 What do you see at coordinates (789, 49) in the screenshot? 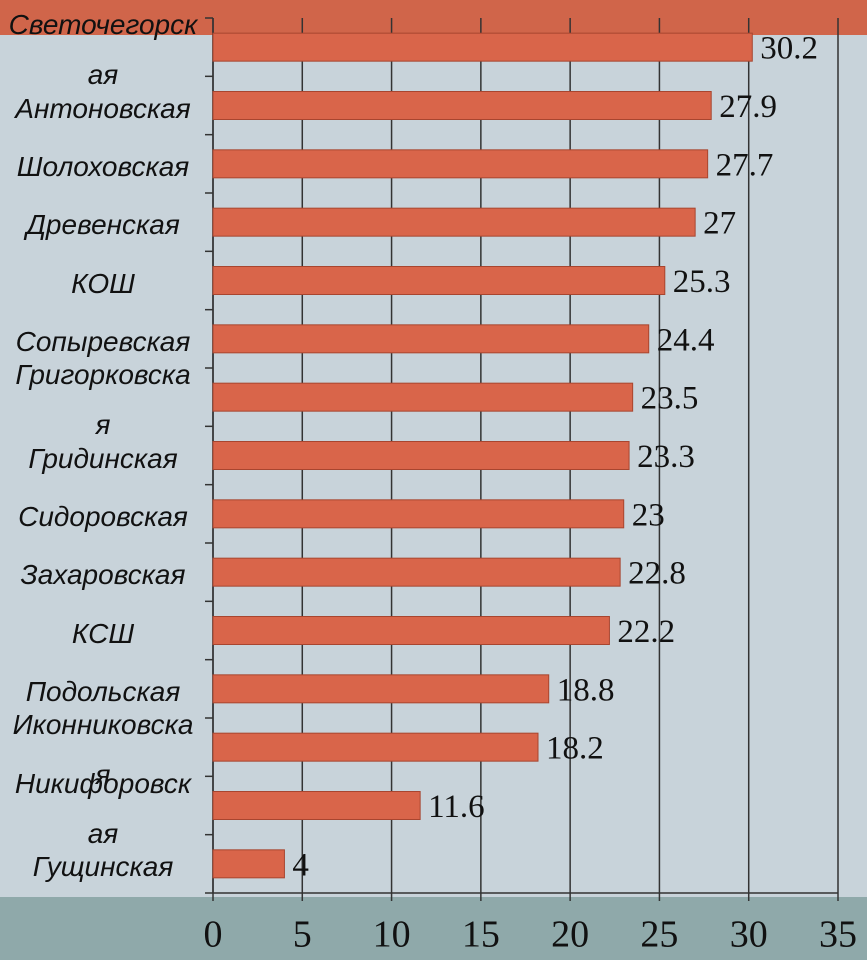
I see `data-label: 30.2` at bounding box center [789, 49].